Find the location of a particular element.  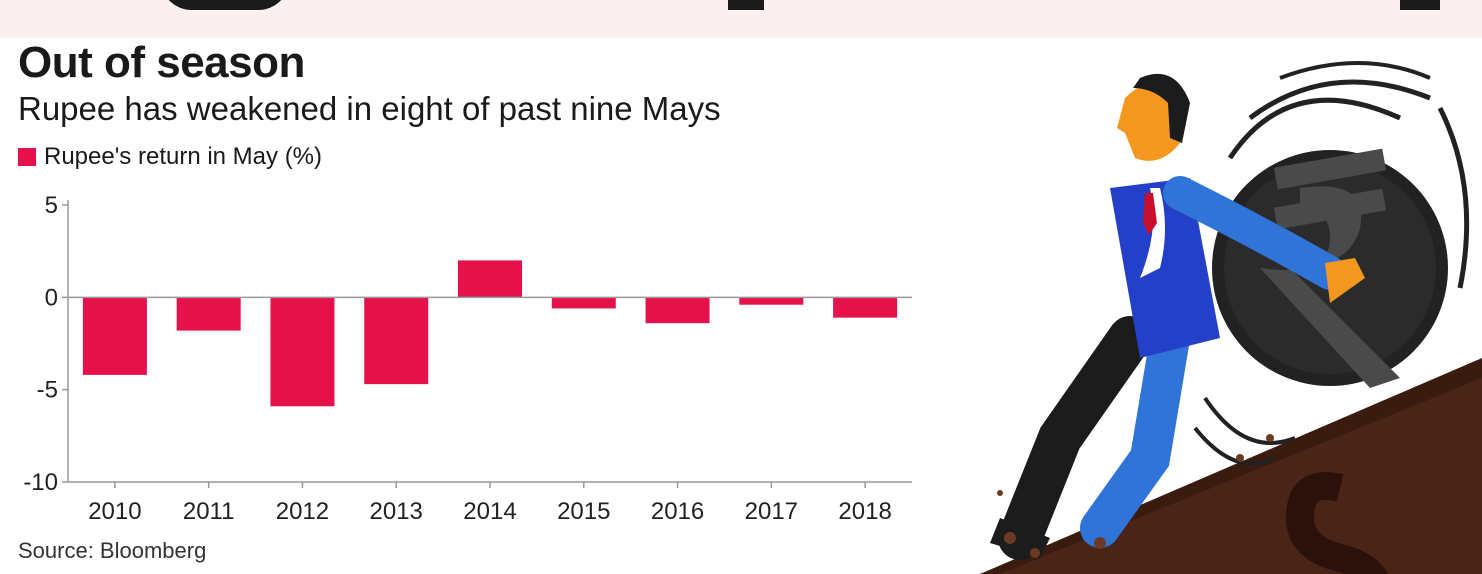

y-tick-label: -10 is located at coordinates (40, 482).